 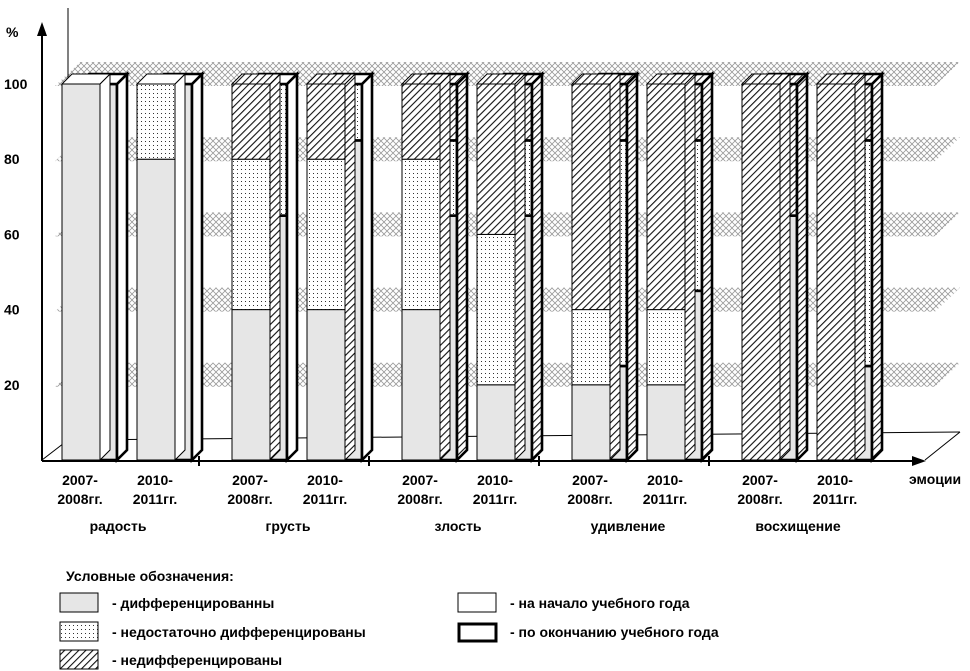 I want to click on bar-start-g1-p0-side, so click(x=275, y=267).